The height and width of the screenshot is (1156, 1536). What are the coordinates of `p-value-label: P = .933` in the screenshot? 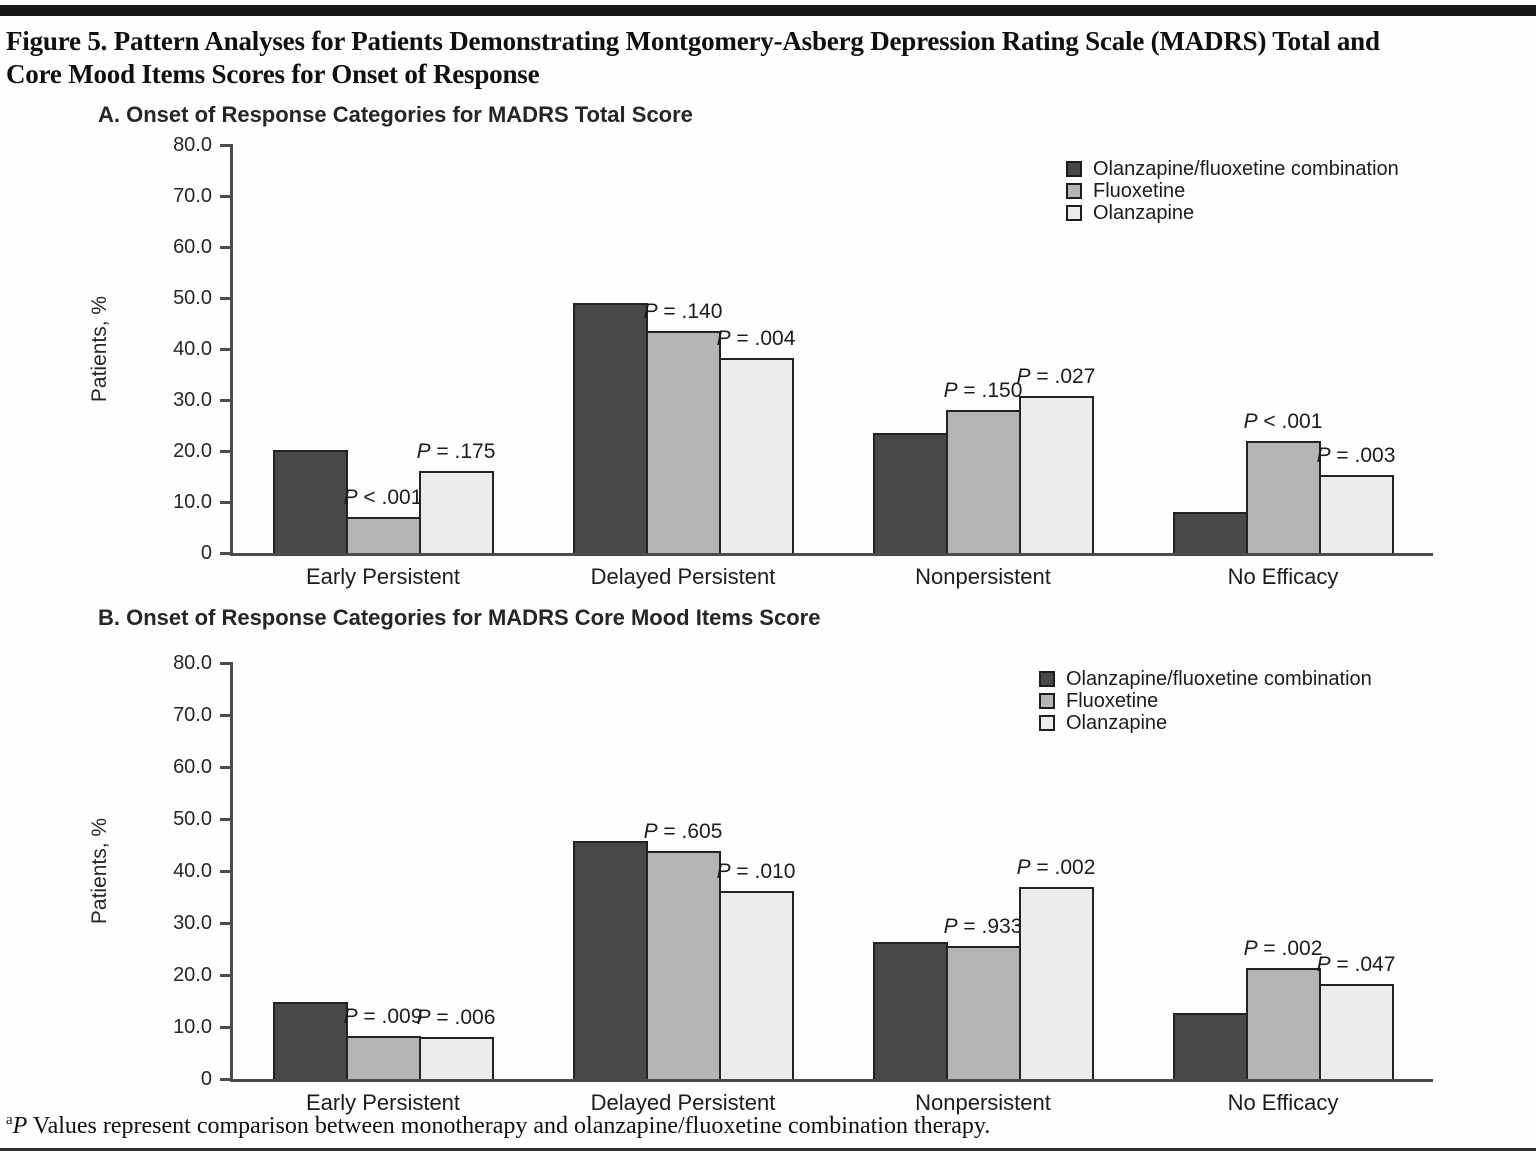 It's located at (983, 927).